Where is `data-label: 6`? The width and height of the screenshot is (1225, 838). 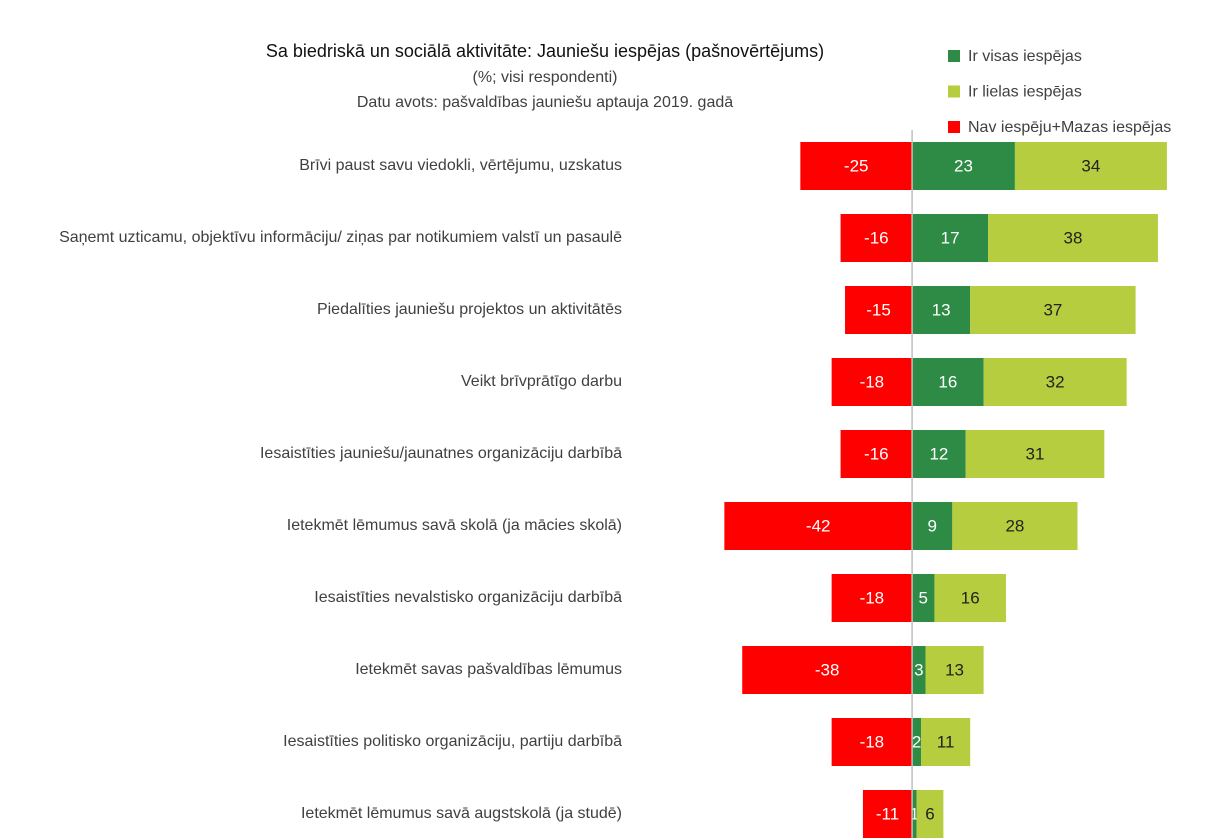
data-label: 6 is located at coordinates (929, 813).